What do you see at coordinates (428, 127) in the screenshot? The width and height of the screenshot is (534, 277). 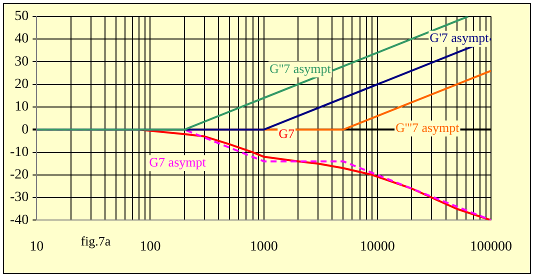 I see `series-label: G'''7 asympt` at bounding box center [428, 127].